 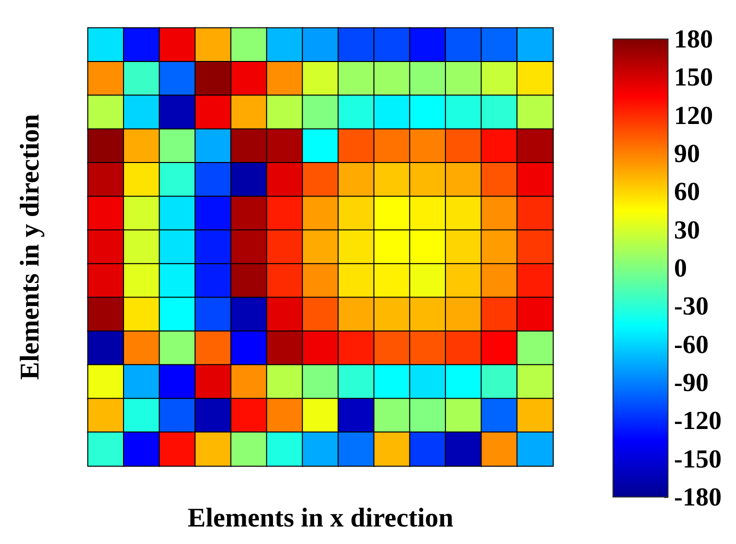 What do you see at coordinates (693, 39) in the screenshot?
I see `color-bar-label: 180` at bounding box center [693, 39].